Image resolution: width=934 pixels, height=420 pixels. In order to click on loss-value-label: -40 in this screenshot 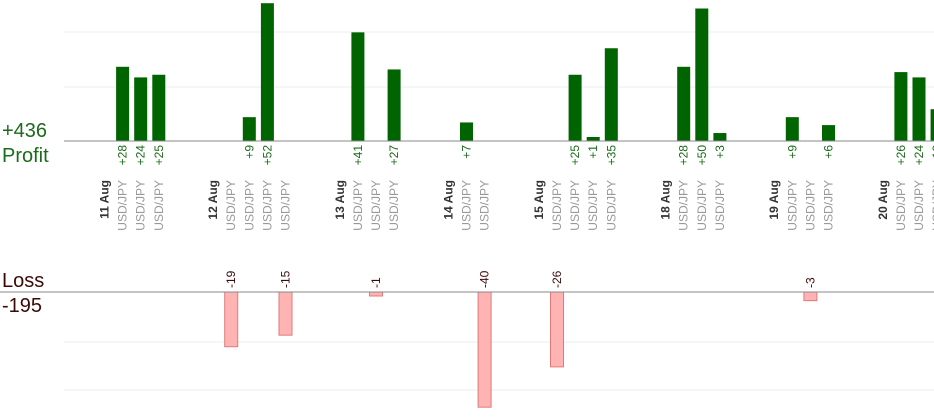, I will do `click(485, 279)`.